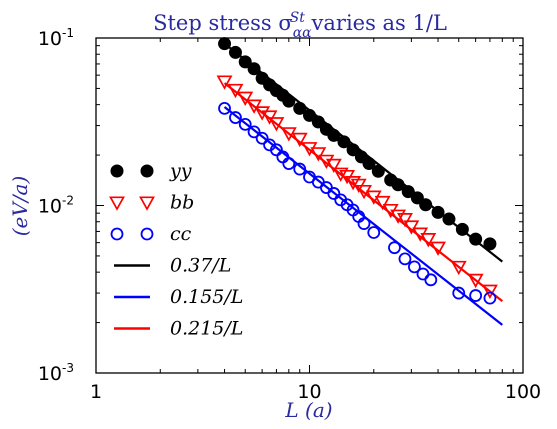  I want to click on y-tick-label: 10⁻², so click(56, 206).